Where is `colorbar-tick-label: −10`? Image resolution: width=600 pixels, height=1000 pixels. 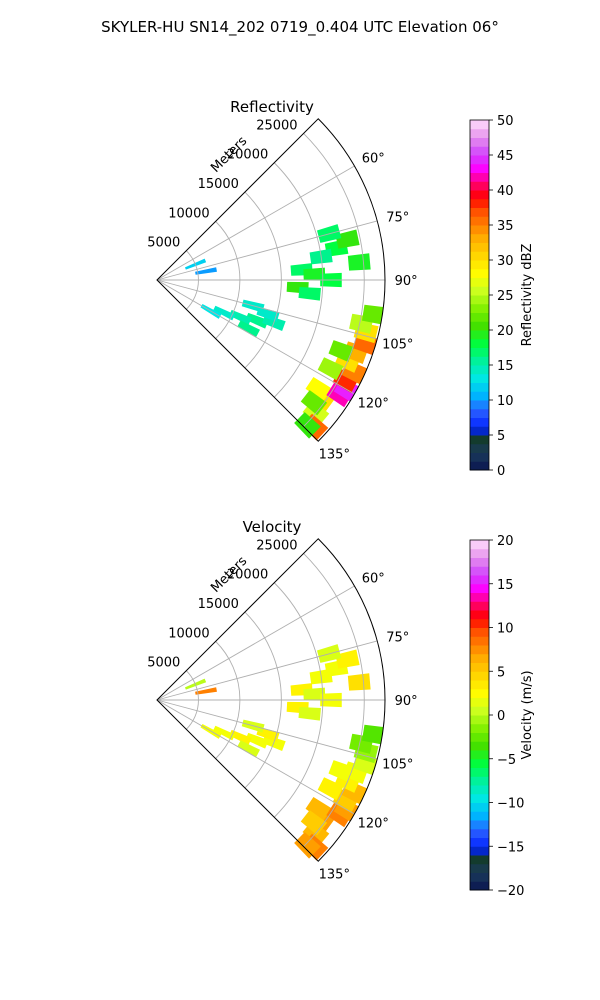 colorbar-tick-label: −10 is located at coordinates (510, 804).